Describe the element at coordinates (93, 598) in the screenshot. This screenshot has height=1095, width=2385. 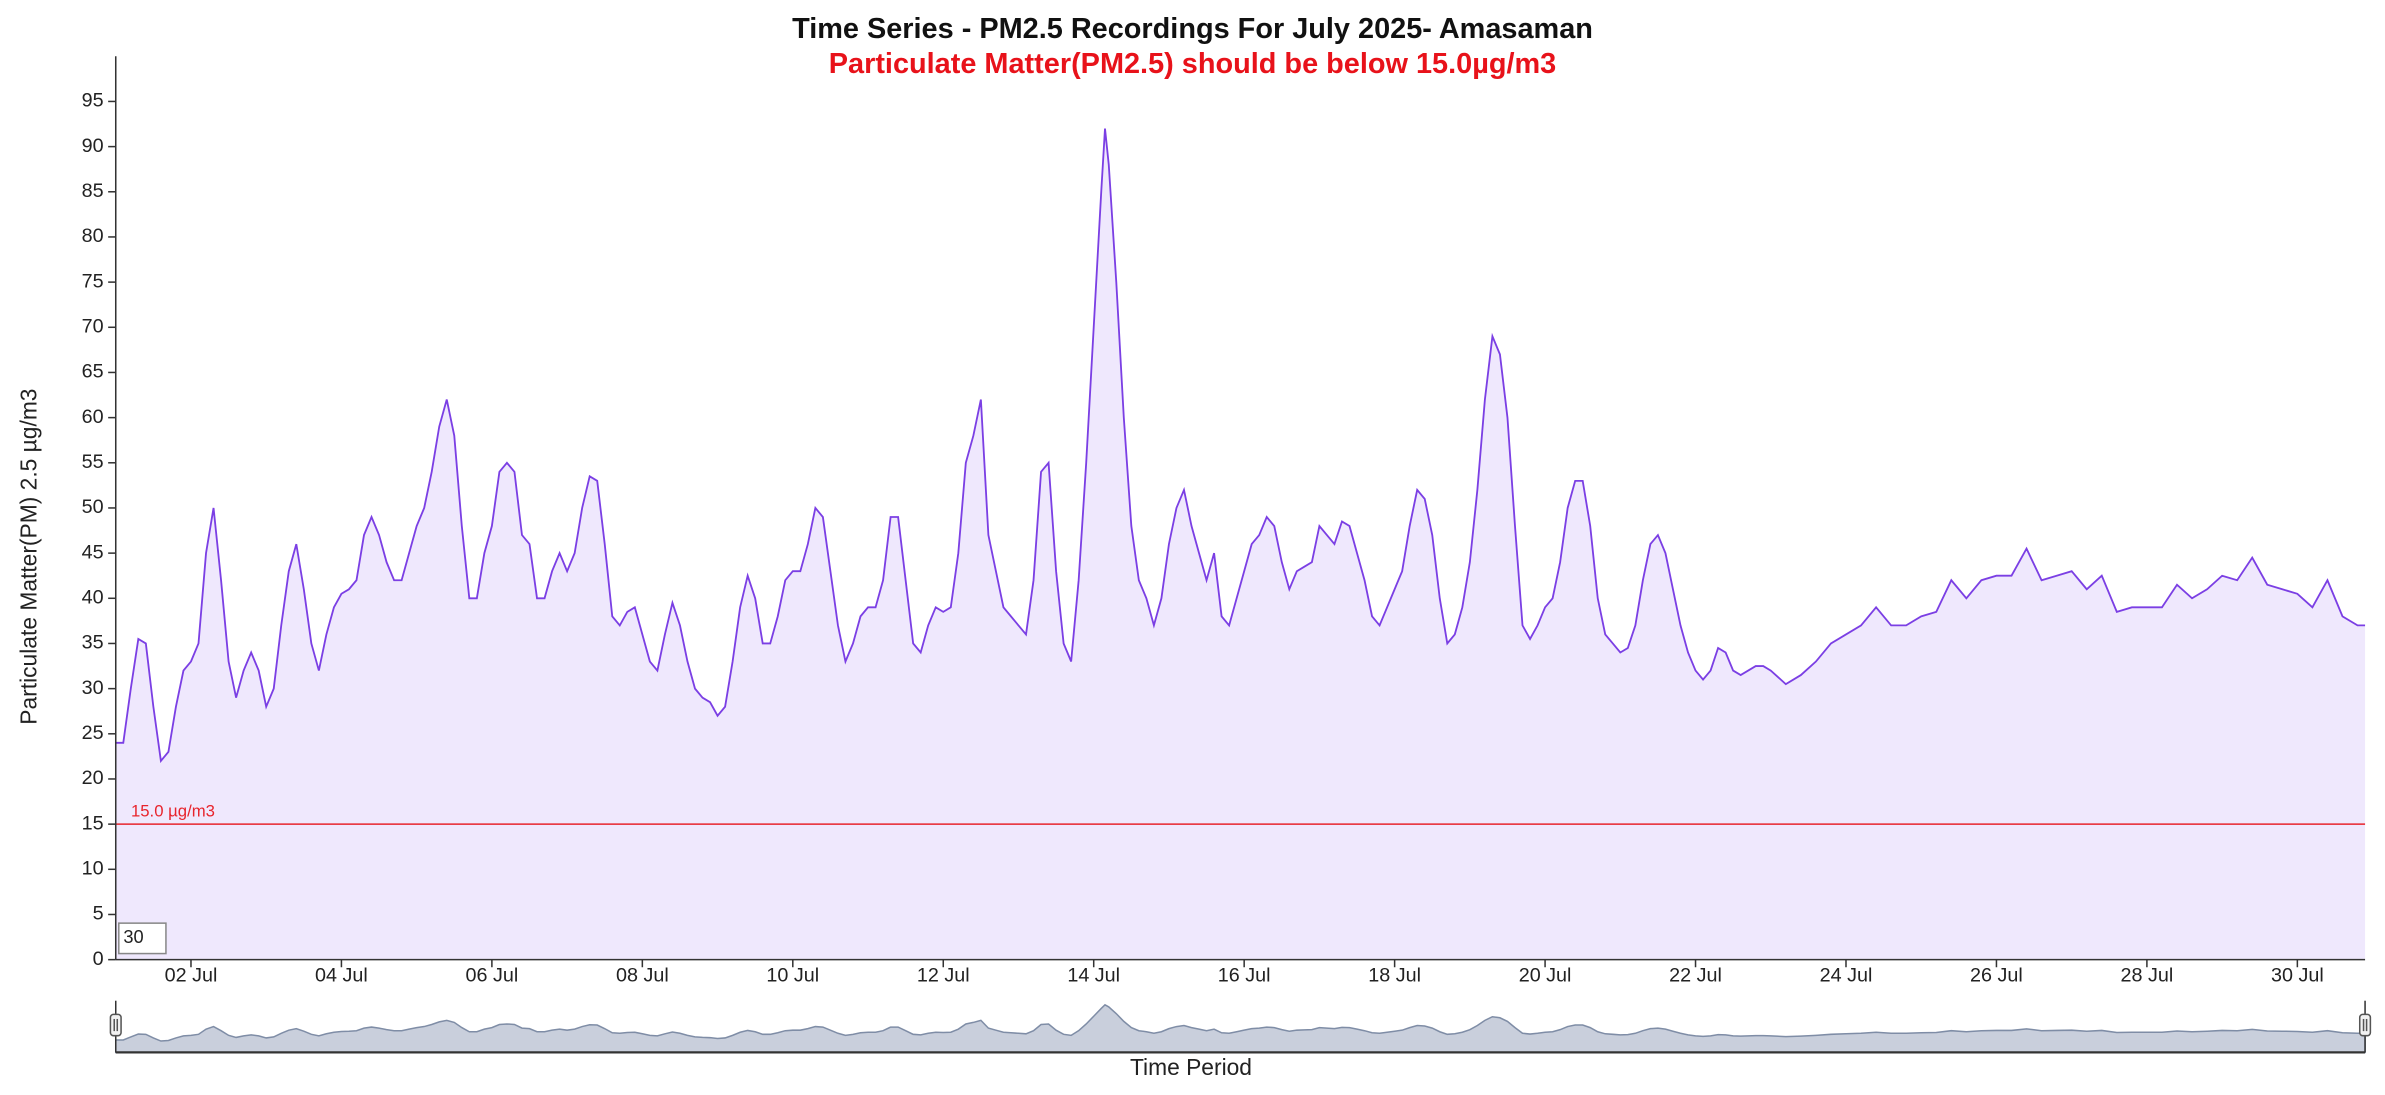
I see `y-tick-label: 40` at that location.